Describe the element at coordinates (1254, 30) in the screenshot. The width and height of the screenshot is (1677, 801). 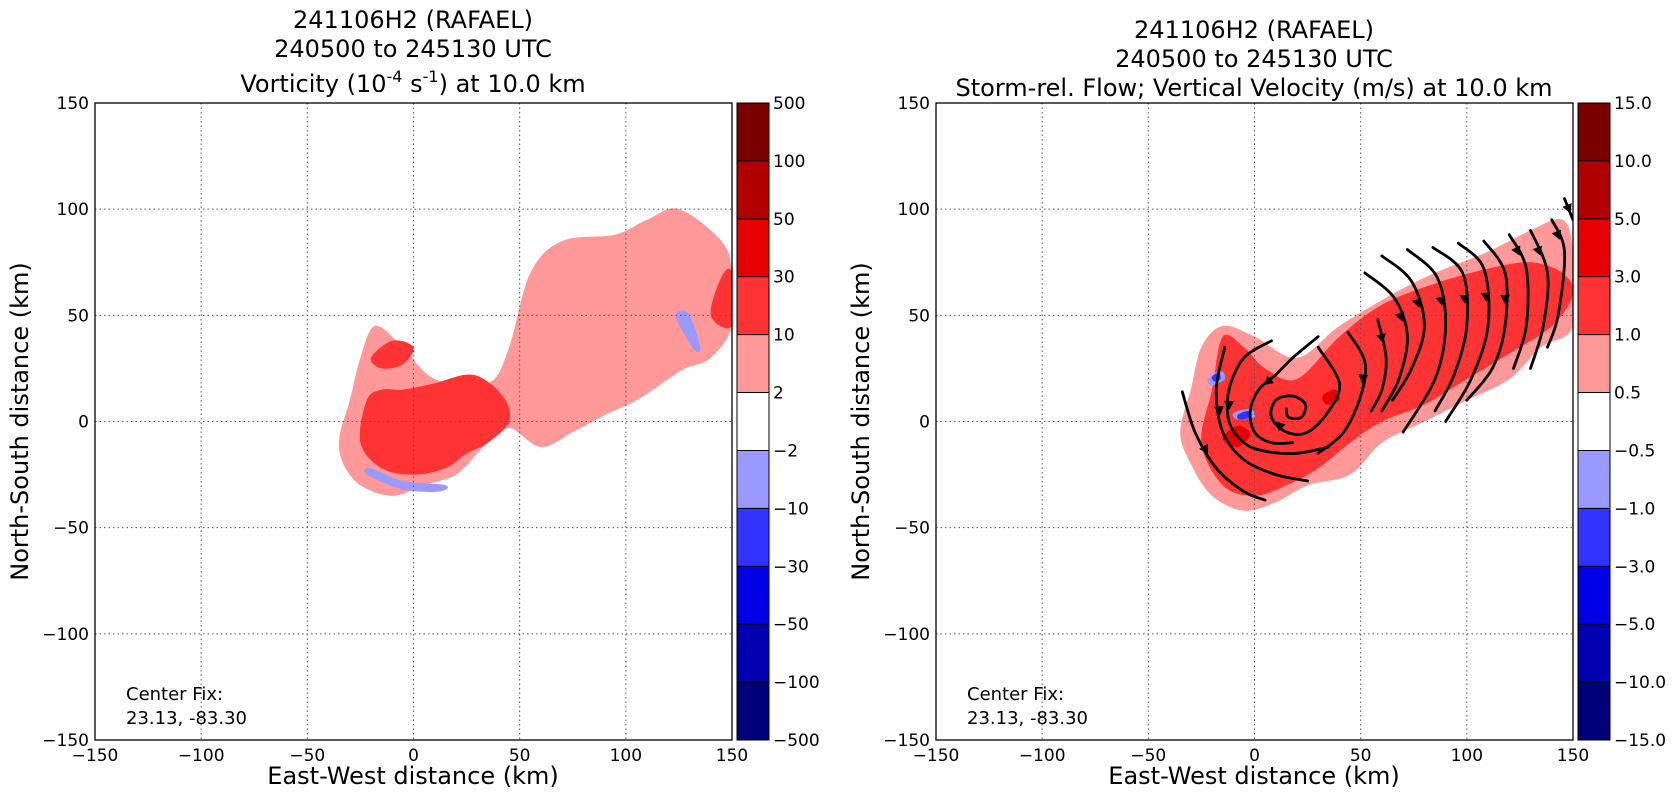
I see `title-line-1: 241106H2 (RAFAEL)` at that location.